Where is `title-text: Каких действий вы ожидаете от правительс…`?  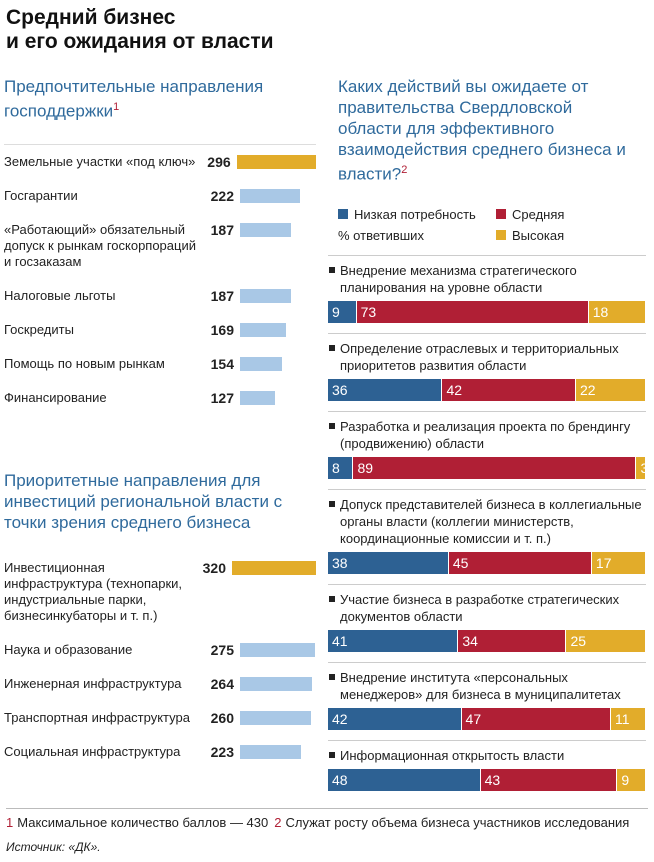 title-text: Каких действий вы ожидаете от правительс… is located at coordinates (482, 130).